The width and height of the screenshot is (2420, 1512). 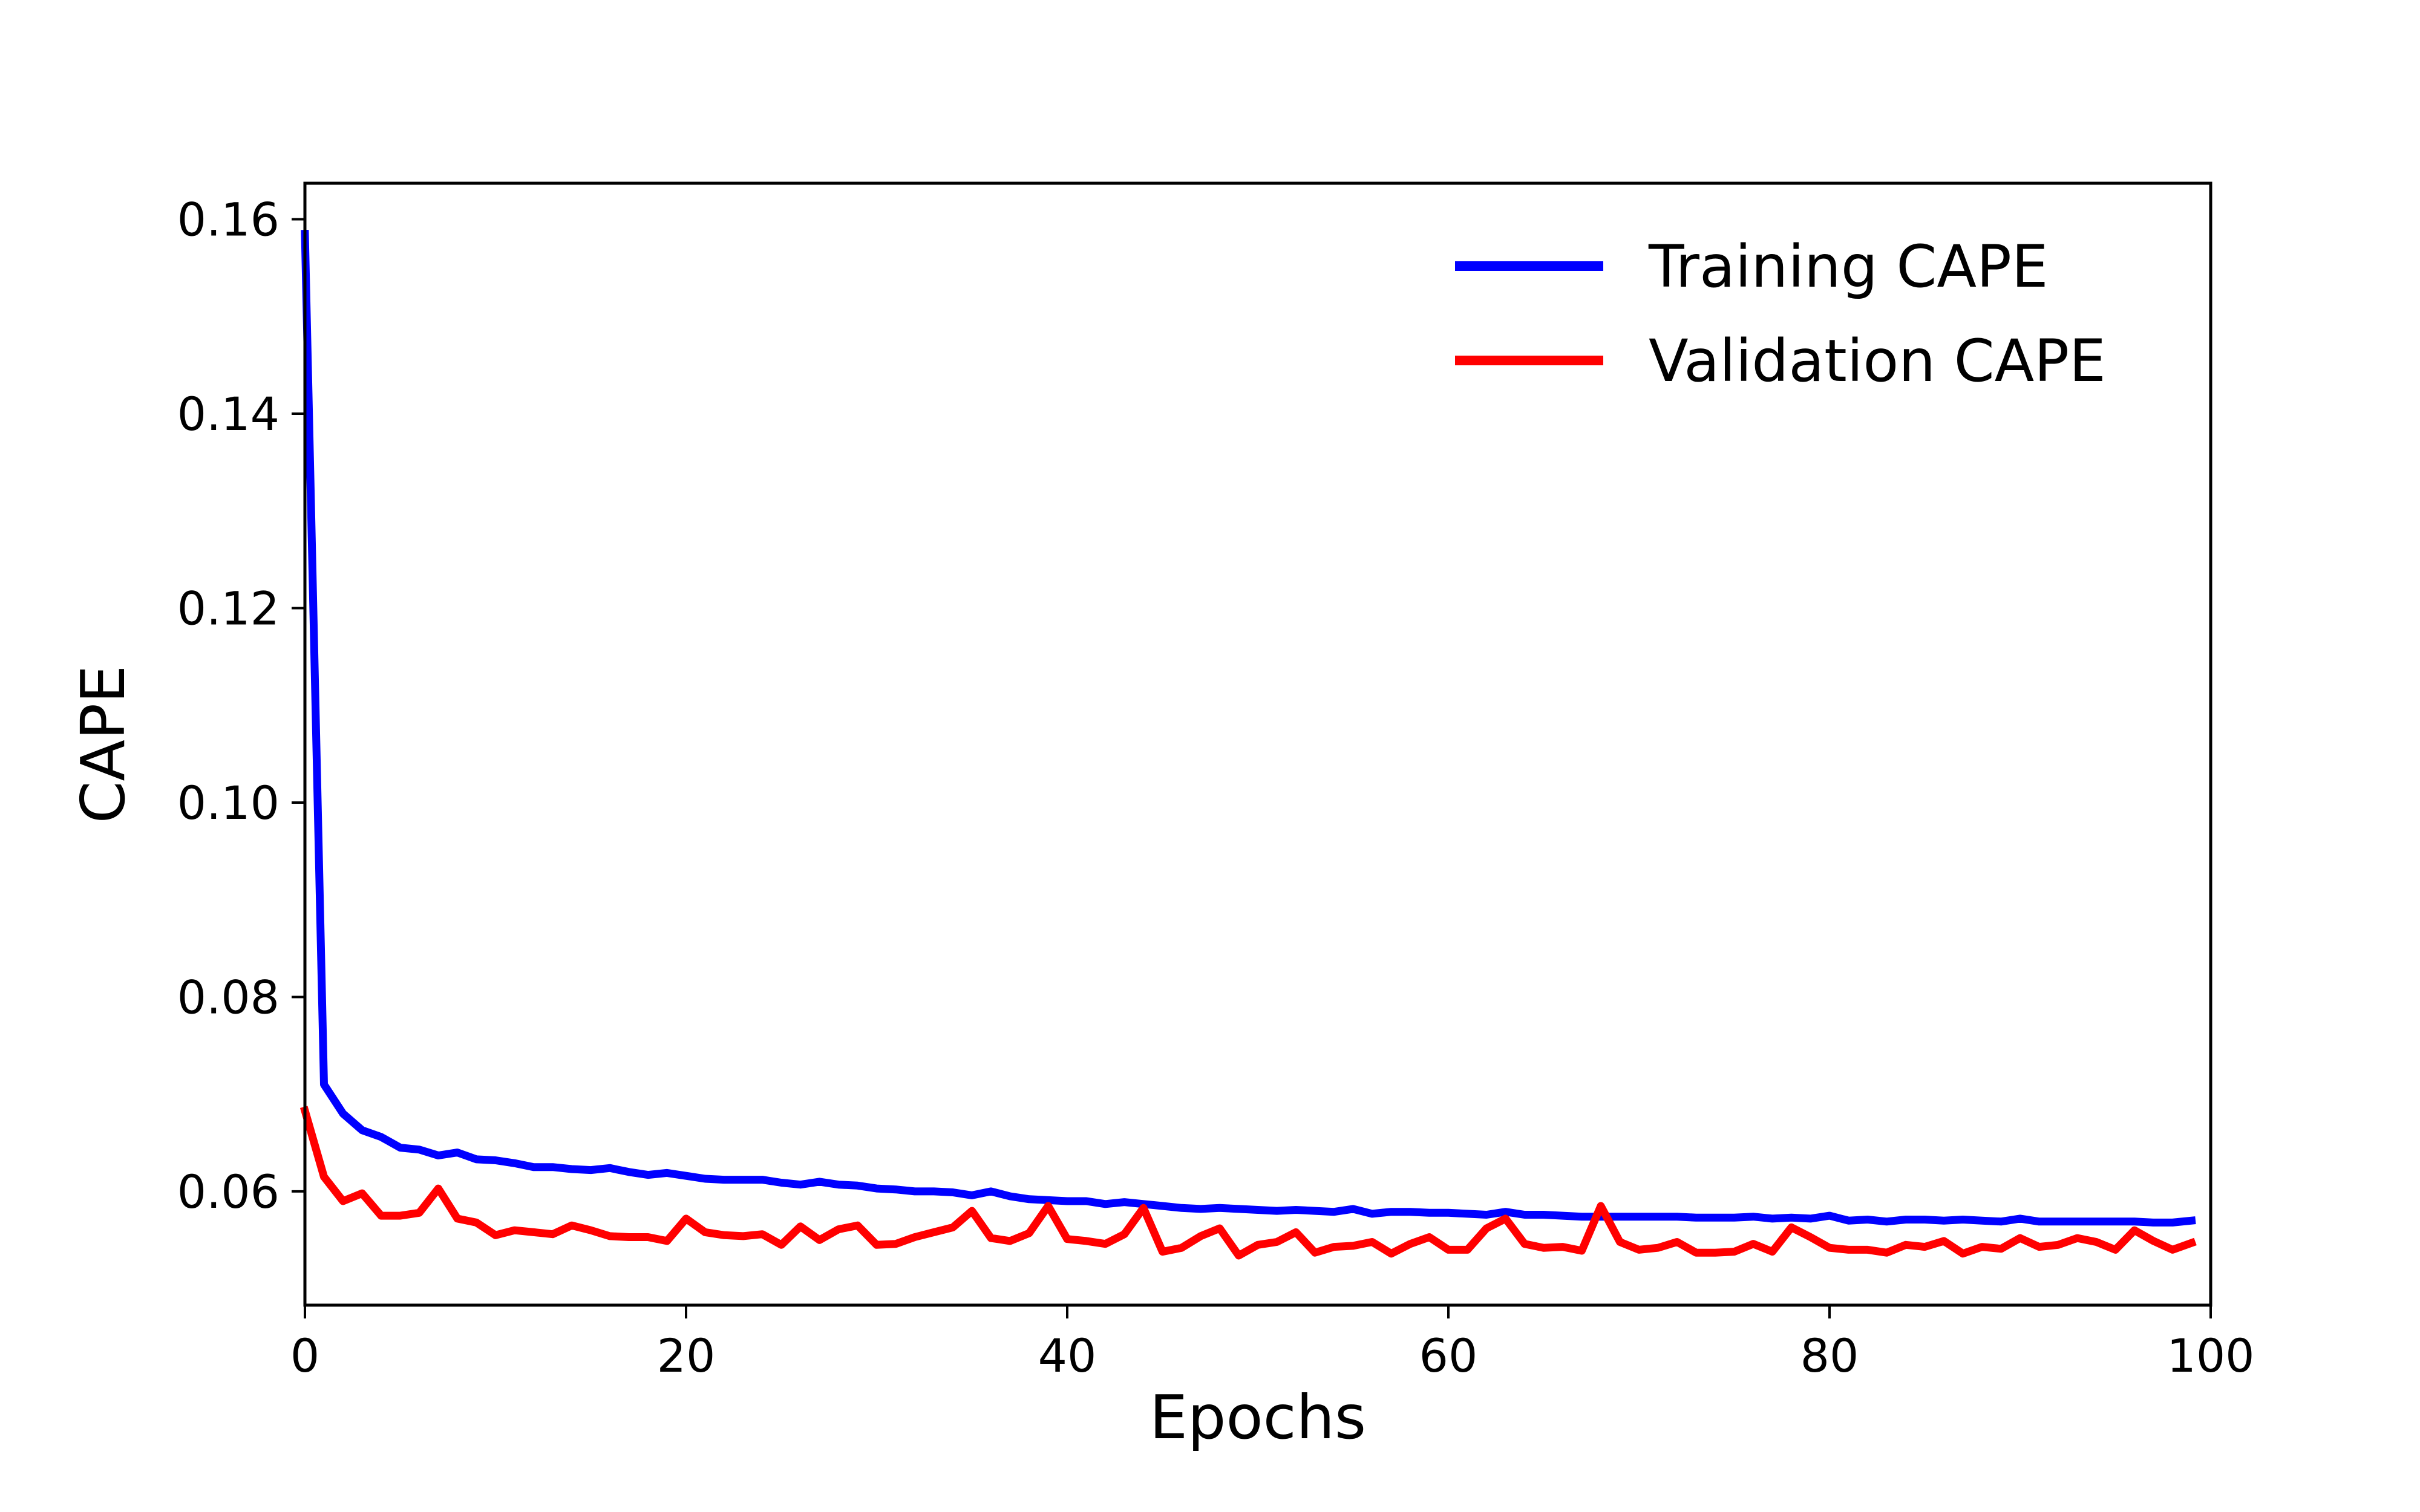 What do you see at coordinates (228, 414) in the screenshot?
I see `y-tick-label: 0.14` at bounding box center [228, 414].